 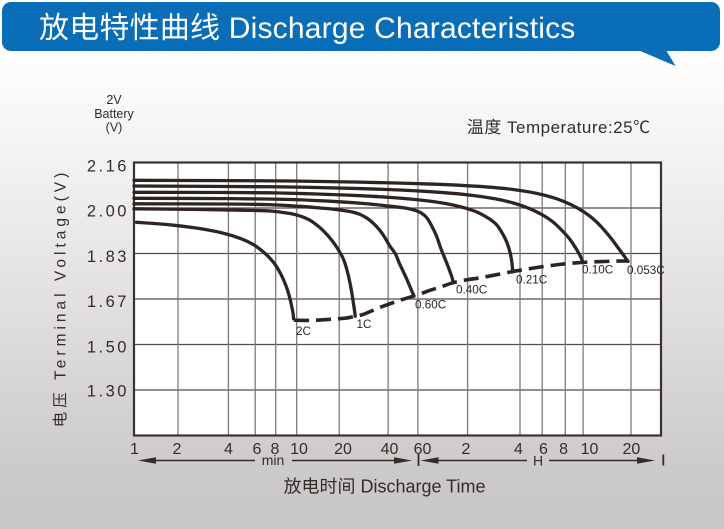 I want to click on svg-text: 40, so click(x=390, y=449).